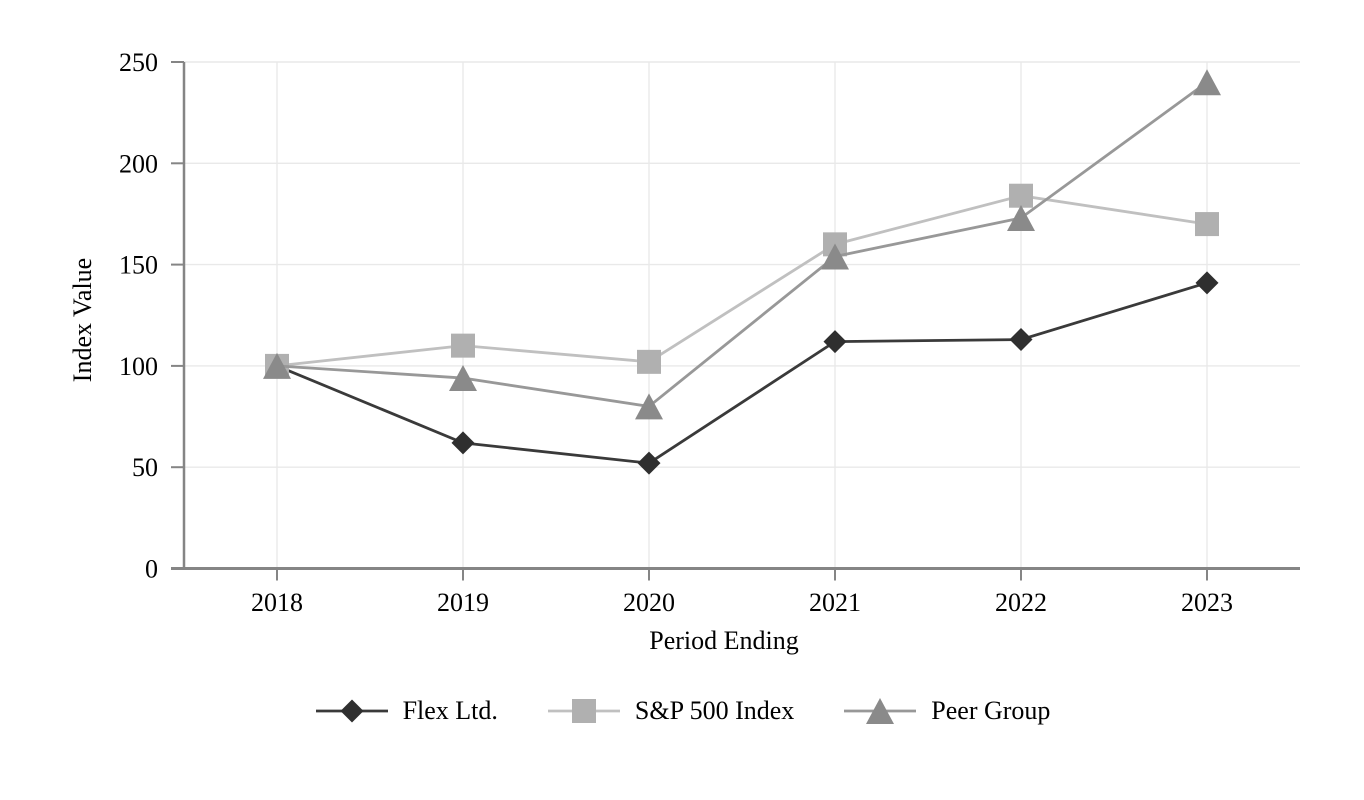 The width and height of the screenshot is (1364, 800). Describe the element at coordinates (1207, 82) in the screenshot. I see `marker-peer-group-2023` at that location.